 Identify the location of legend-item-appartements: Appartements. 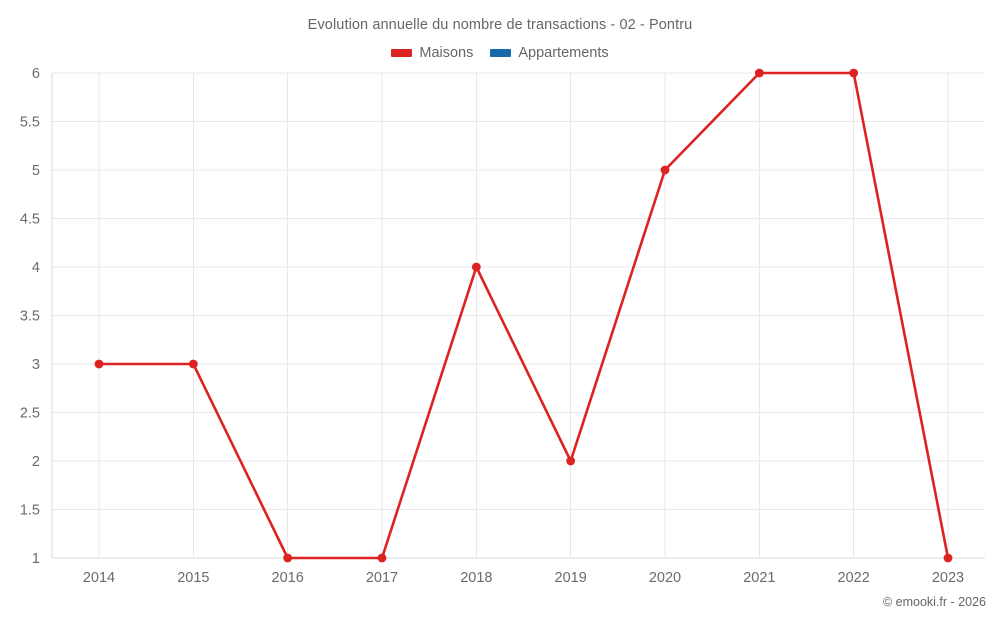
(549, 53).